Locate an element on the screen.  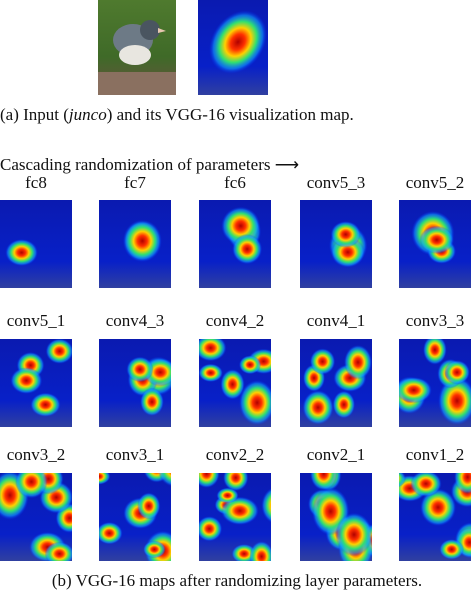
layer-label: conv5_2 is located at coordinates (435, 182).